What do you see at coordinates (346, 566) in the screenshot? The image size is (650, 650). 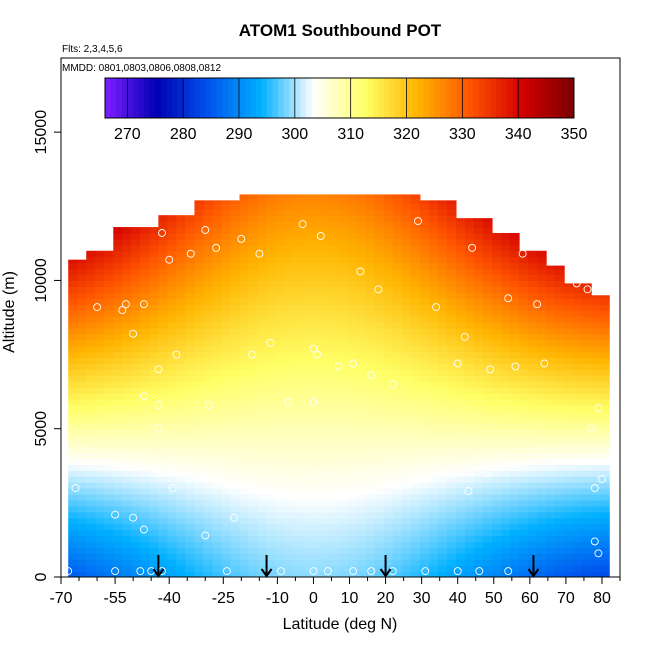 I see `flight-arrows` at bounding box center [346, 566].